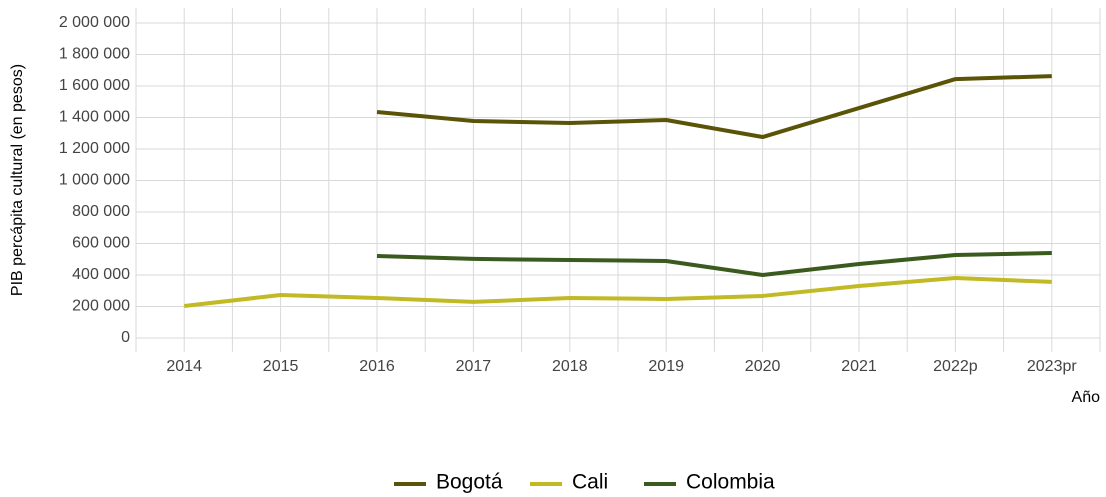  I want to click on legend-label: Bogotá, so click(469, 482).